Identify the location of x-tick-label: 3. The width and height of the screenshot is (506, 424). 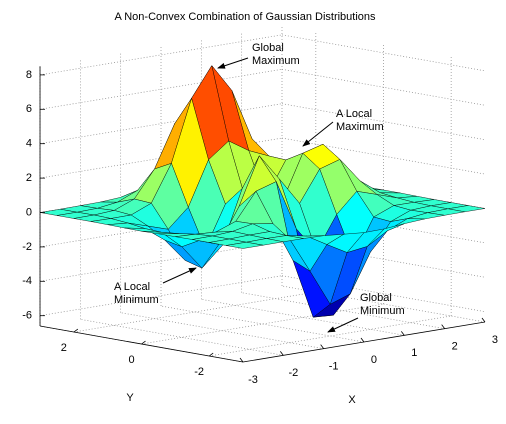
(495, 340).